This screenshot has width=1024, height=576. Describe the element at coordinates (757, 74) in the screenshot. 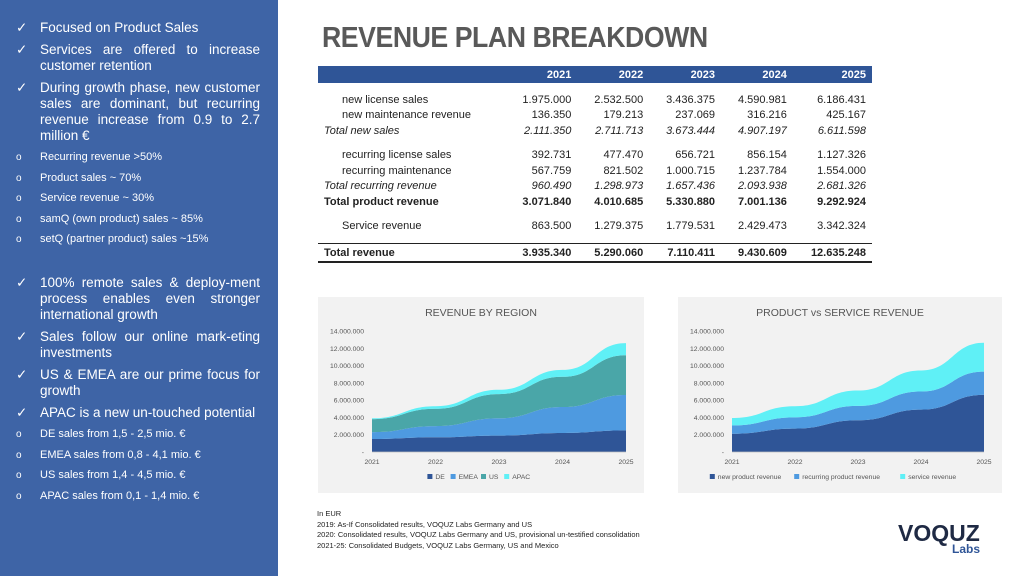

I see `year-header: 2024` at that location.